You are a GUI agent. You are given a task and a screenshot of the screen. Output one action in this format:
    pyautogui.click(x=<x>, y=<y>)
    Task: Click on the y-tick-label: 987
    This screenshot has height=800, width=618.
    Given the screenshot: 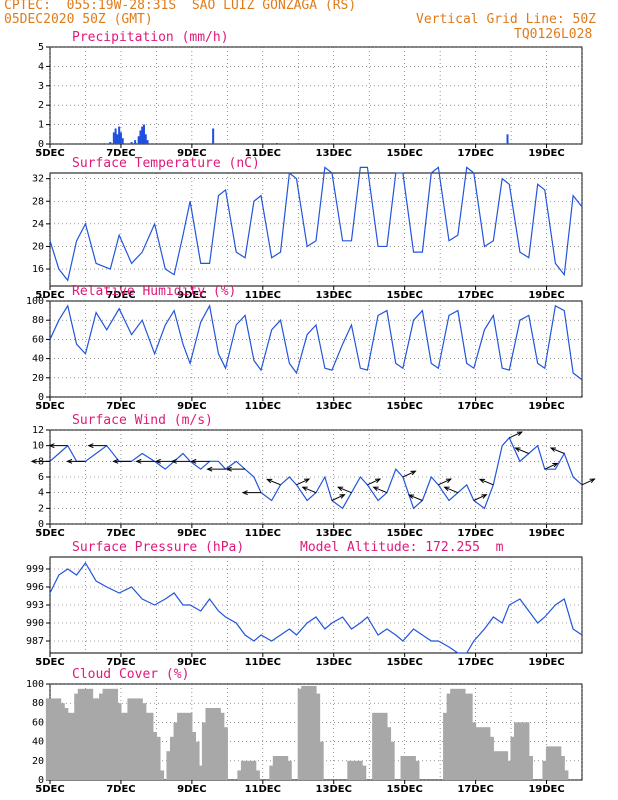 What is the action you would take?
    pyautogui.click(x=35, y=641)
    